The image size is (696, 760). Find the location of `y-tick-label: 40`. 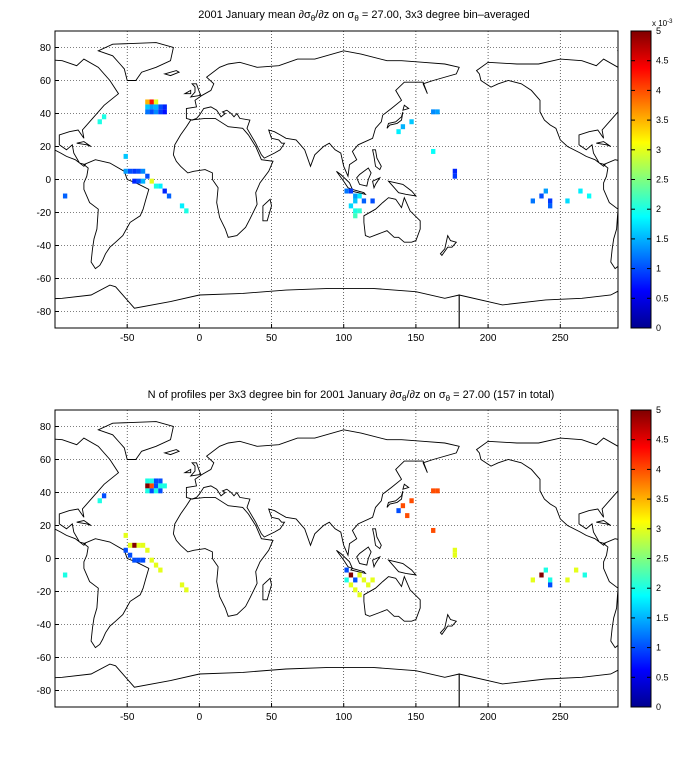

y-tick-label: 40 is located at coordinates (46, 493).